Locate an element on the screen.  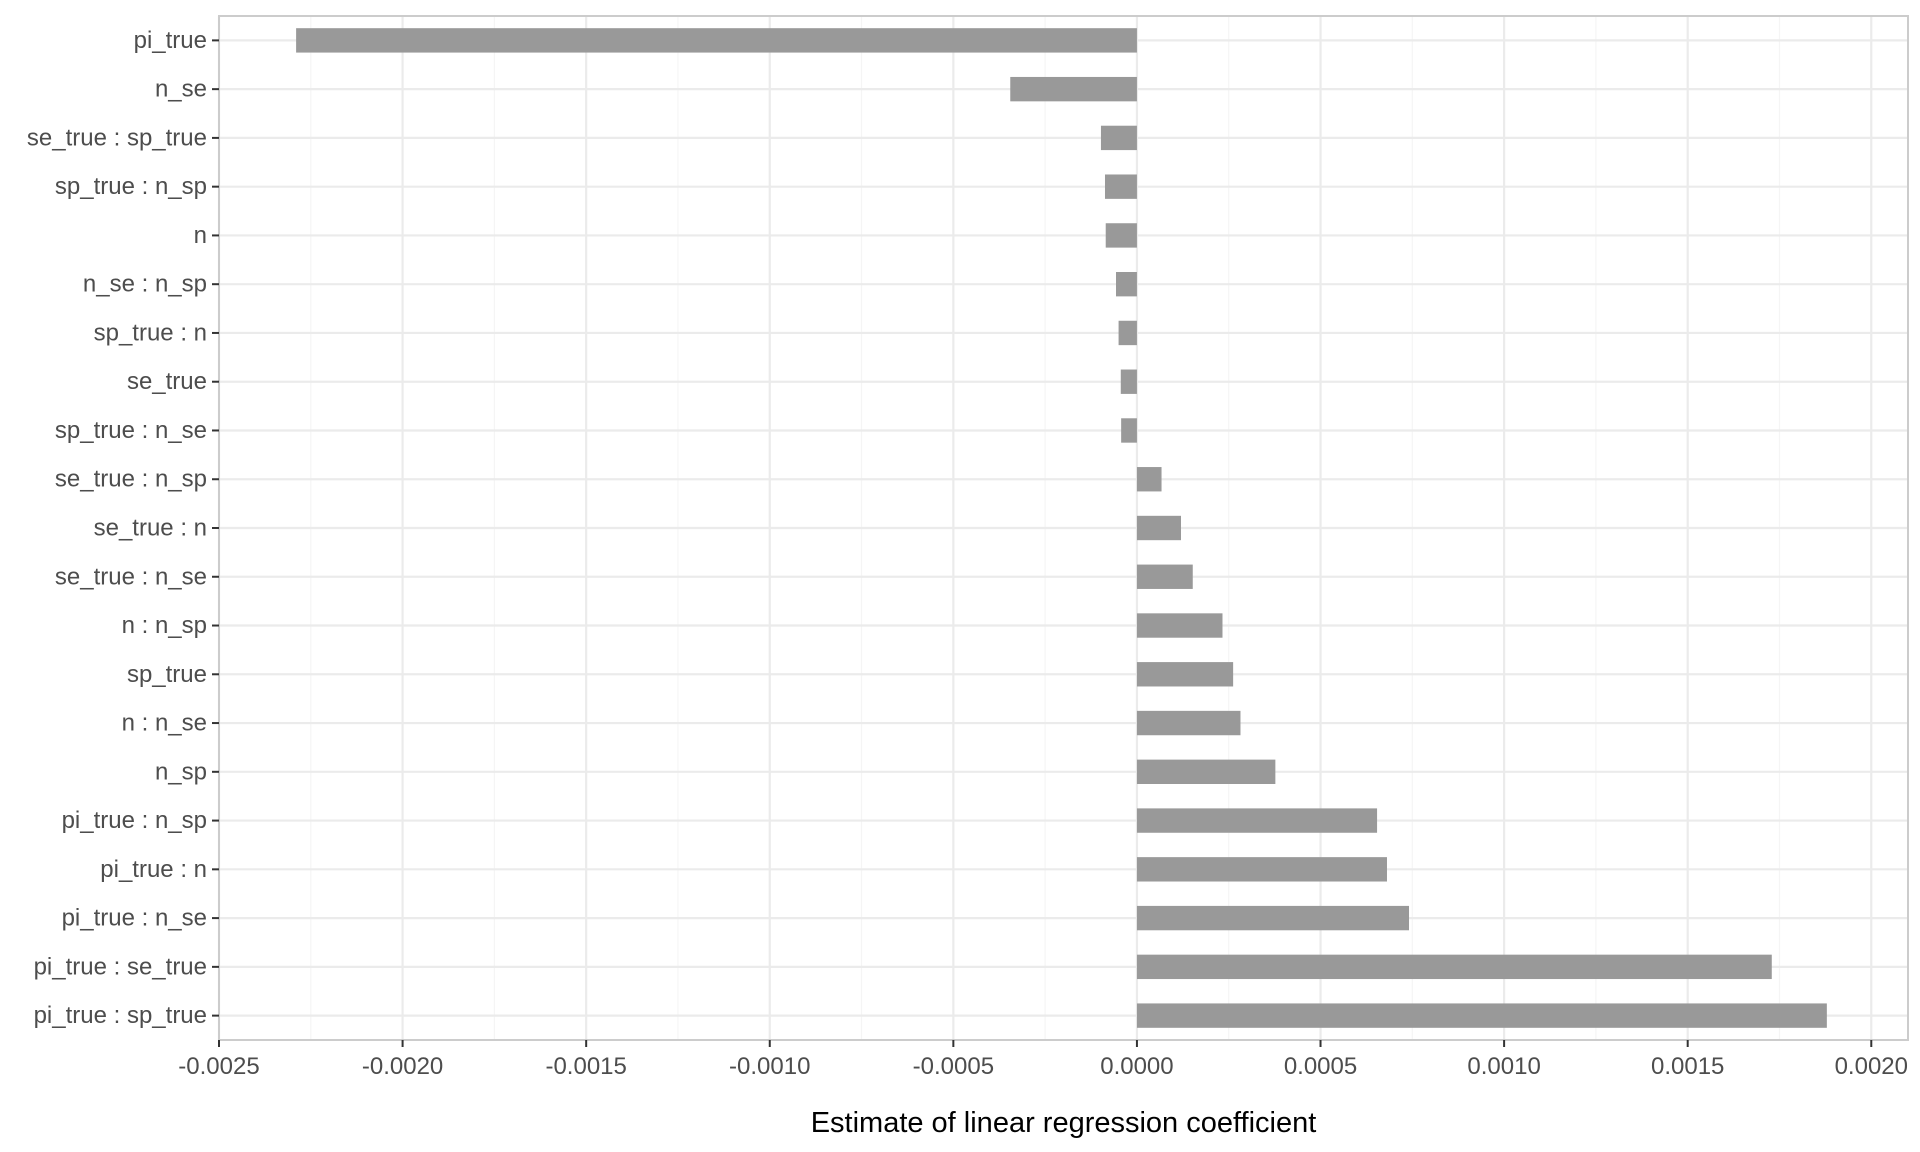
y-tick-label: pi_true : n_sp is located at coordinates (134, 820).